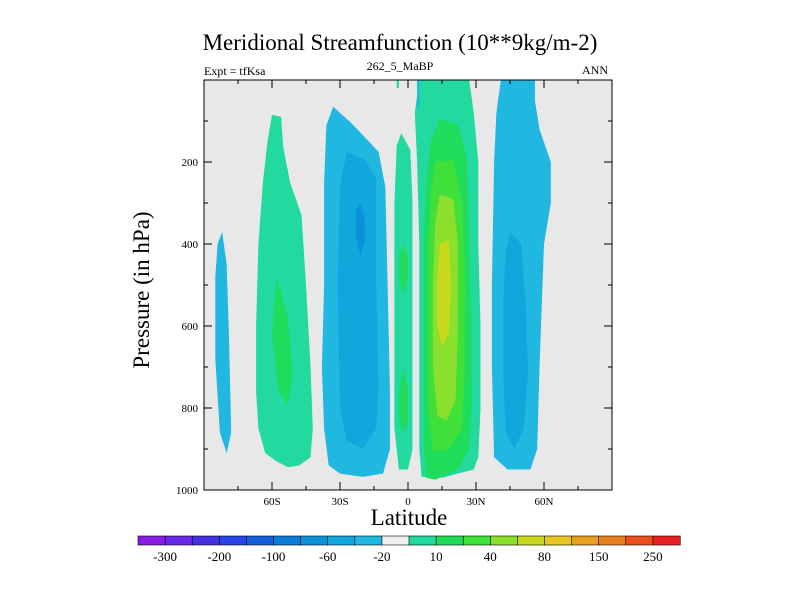 Image resolution: width=800 pixels, height=600 pixels. Describe the element at coordinates (418, 94) in the screenshot. I see `top-thin-contour-a` at that location.